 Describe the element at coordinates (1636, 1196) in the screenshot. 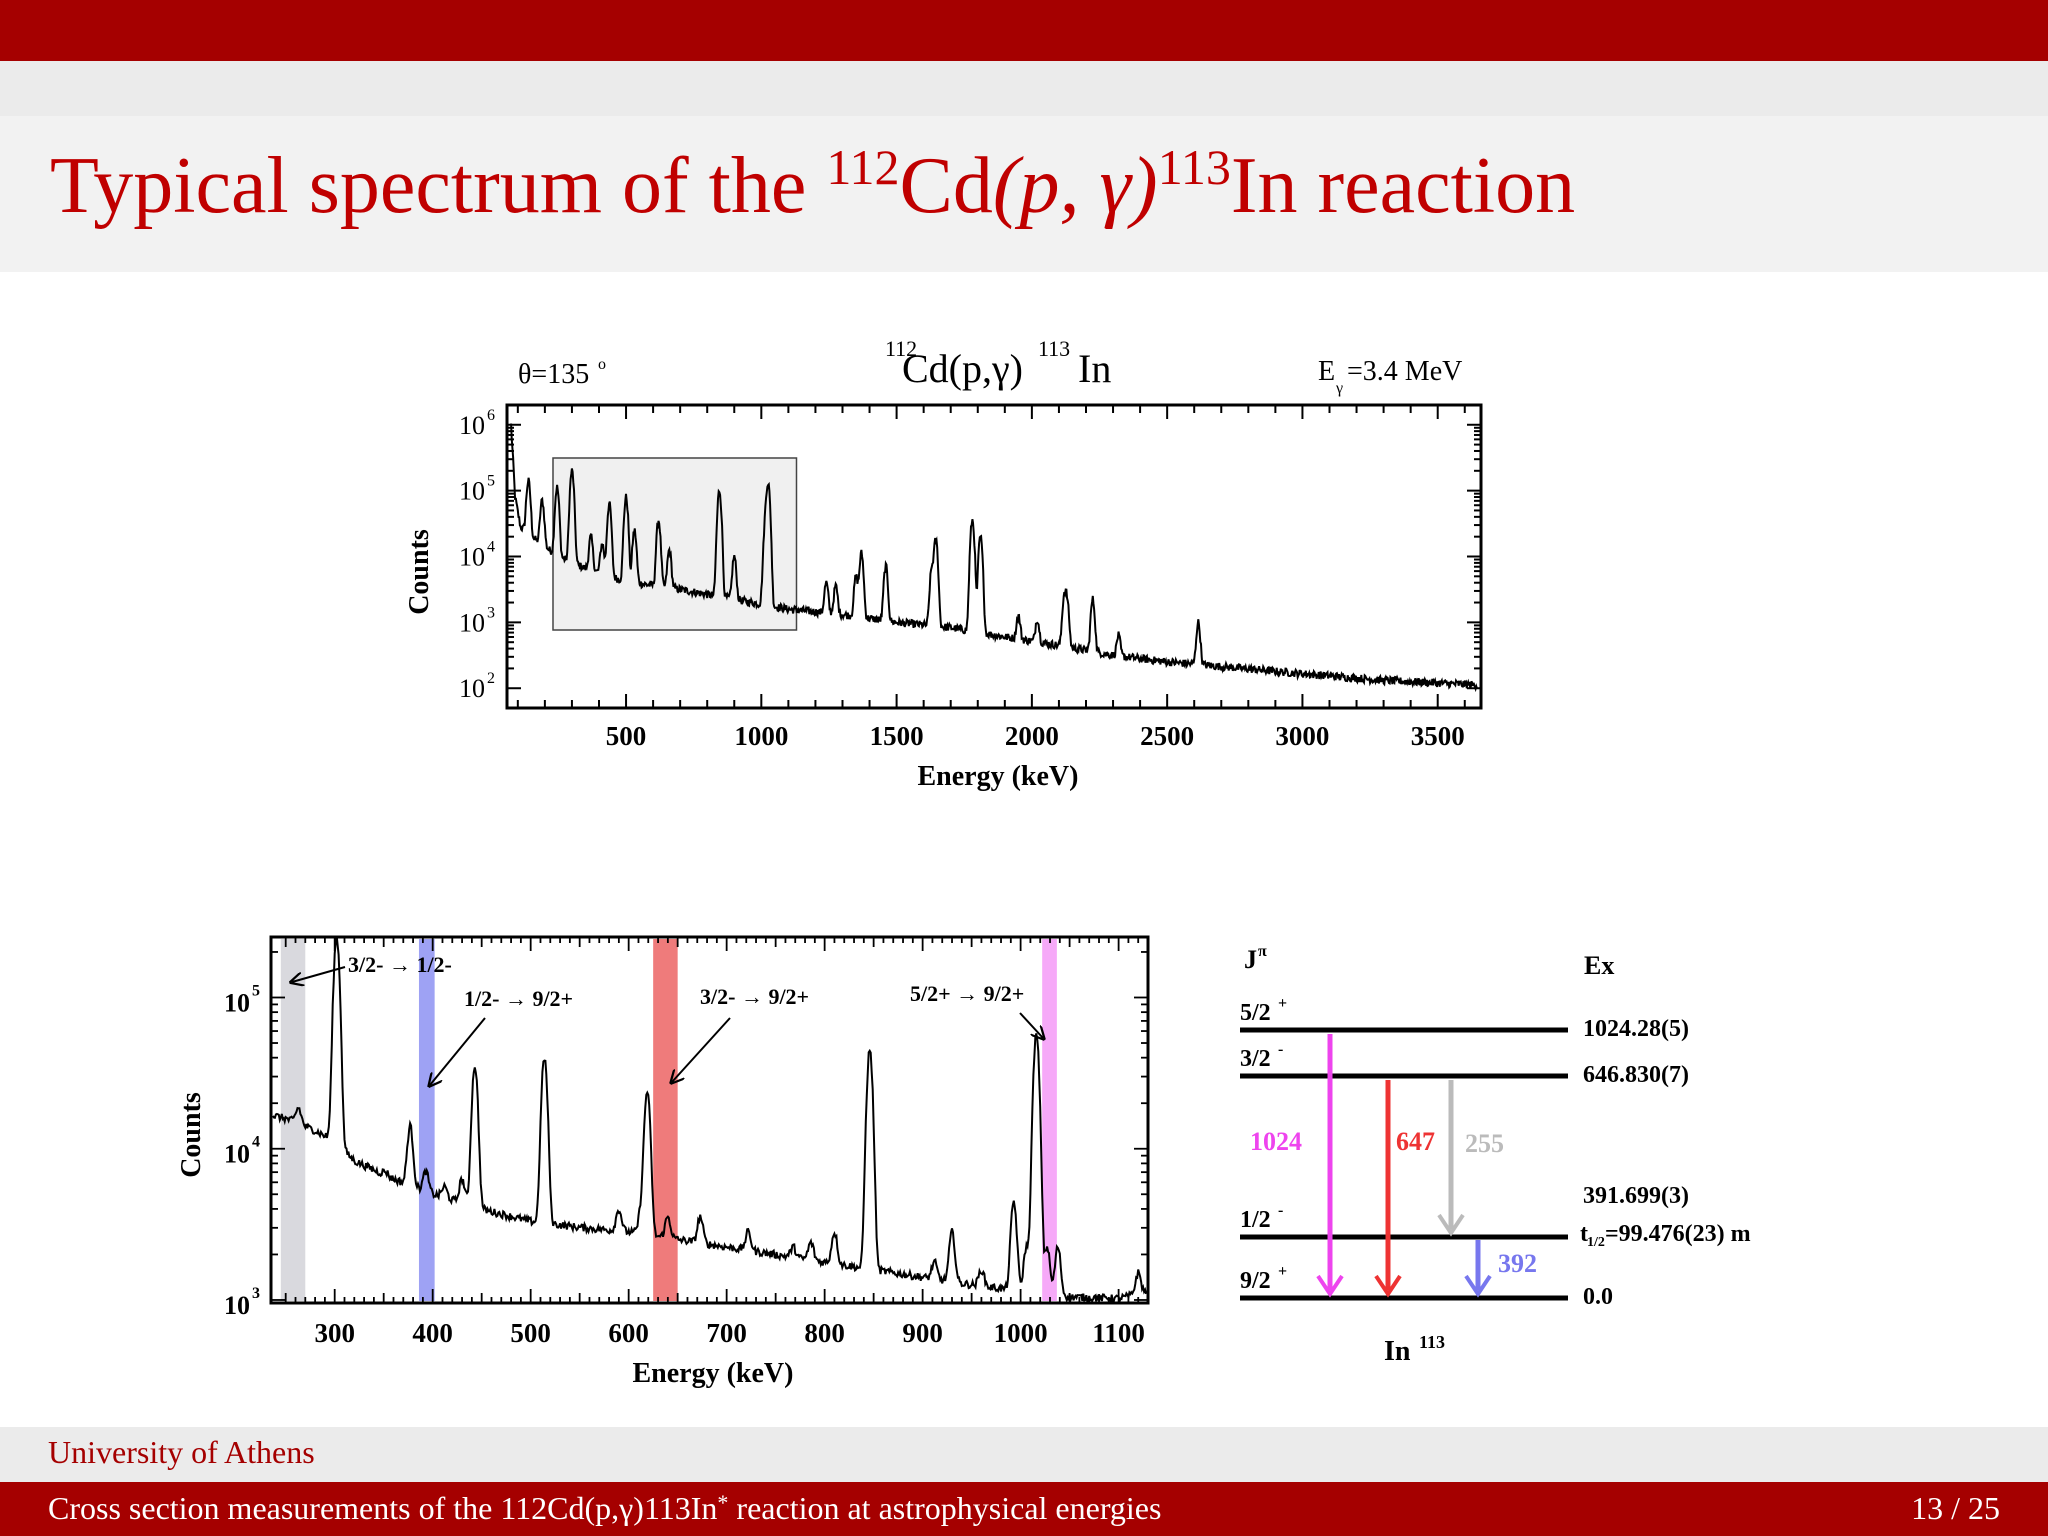

I see `level-energy: 391.699(3)` at that location.